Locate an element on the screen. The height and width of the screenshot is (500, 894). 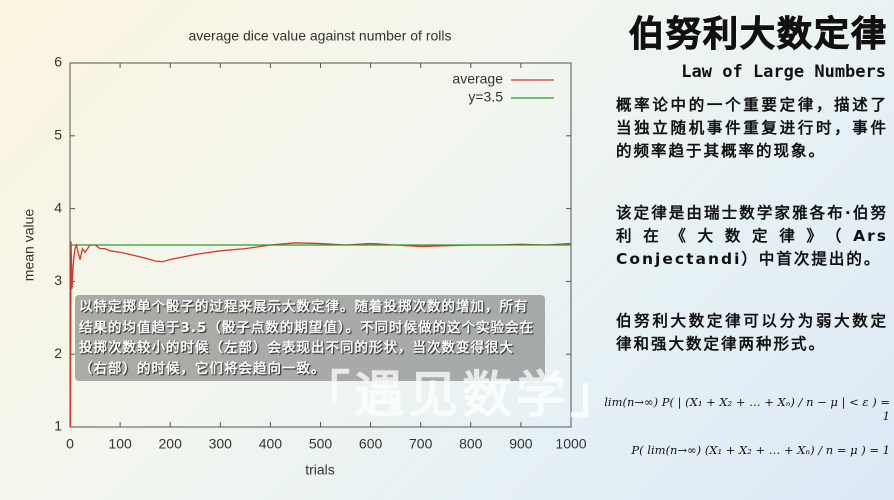
y-tick-label: 5 is located at coordinates (58, 135).